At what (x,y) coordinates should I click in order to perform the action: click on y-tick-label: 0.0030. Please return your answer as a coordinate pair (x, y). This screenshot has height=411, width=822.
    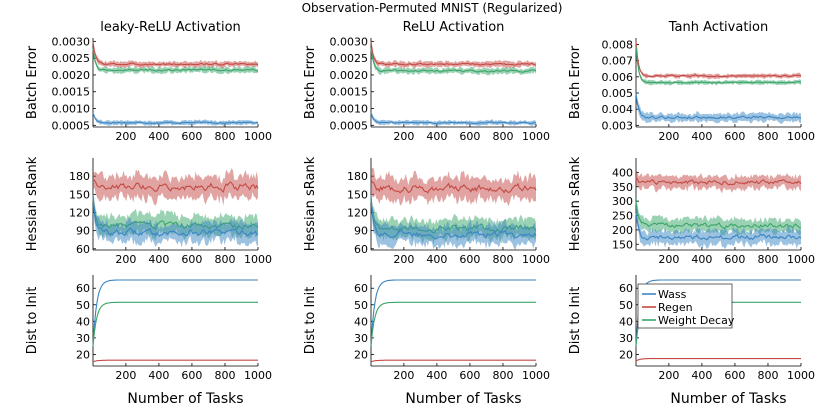
    Looking at the image, I should click on (71, 41).